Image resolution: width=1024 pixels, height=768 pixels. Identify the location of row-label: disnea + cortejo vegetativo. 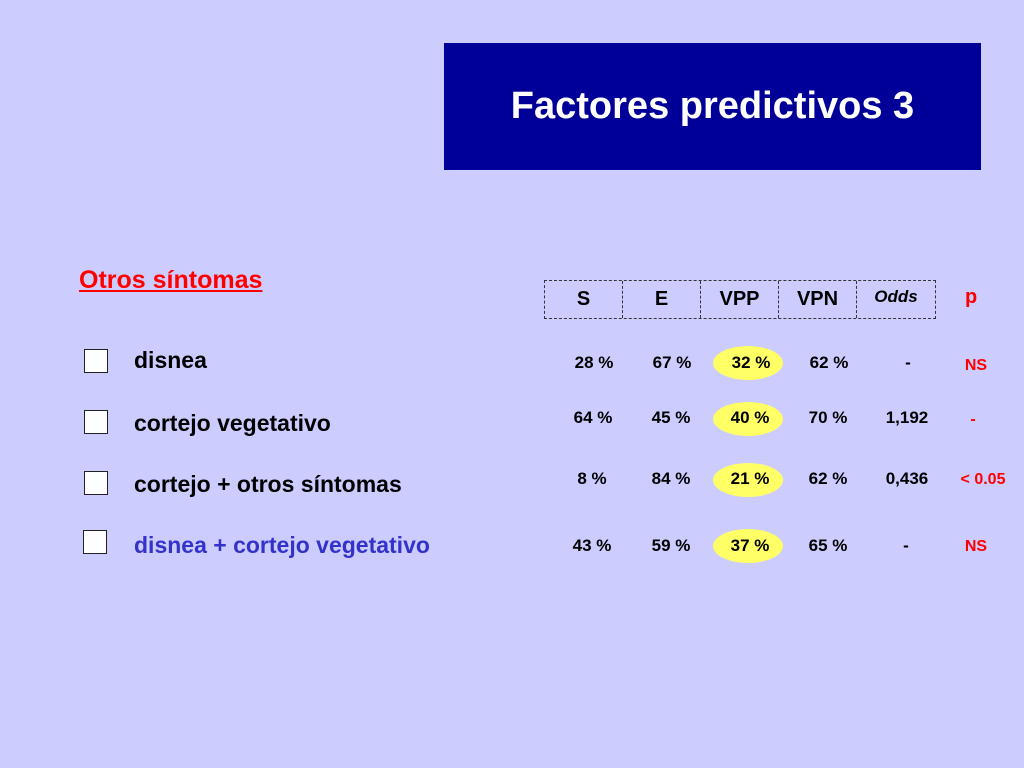
(282, 545).